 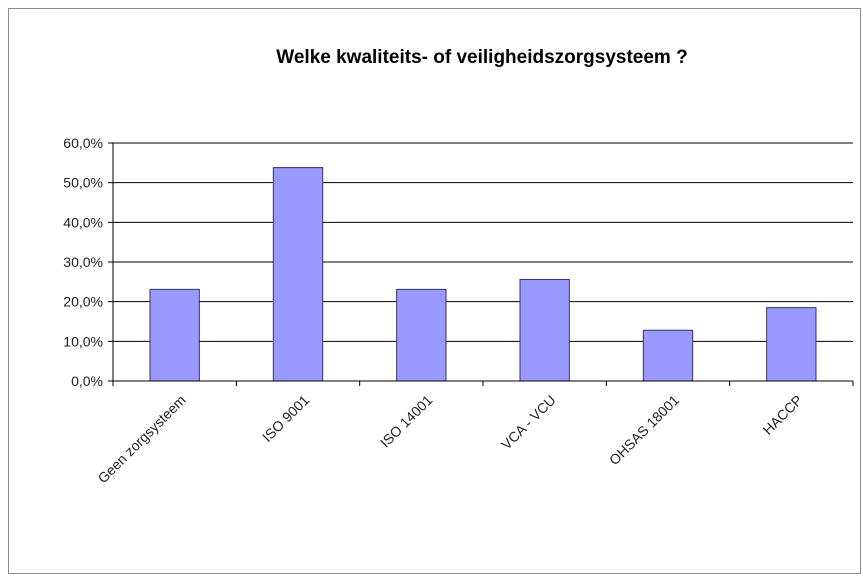 What do you see at coordinates (87, 381) in the screenshot?
I see `y-tick-label: 0,0%` at bounding box center [87, 381].